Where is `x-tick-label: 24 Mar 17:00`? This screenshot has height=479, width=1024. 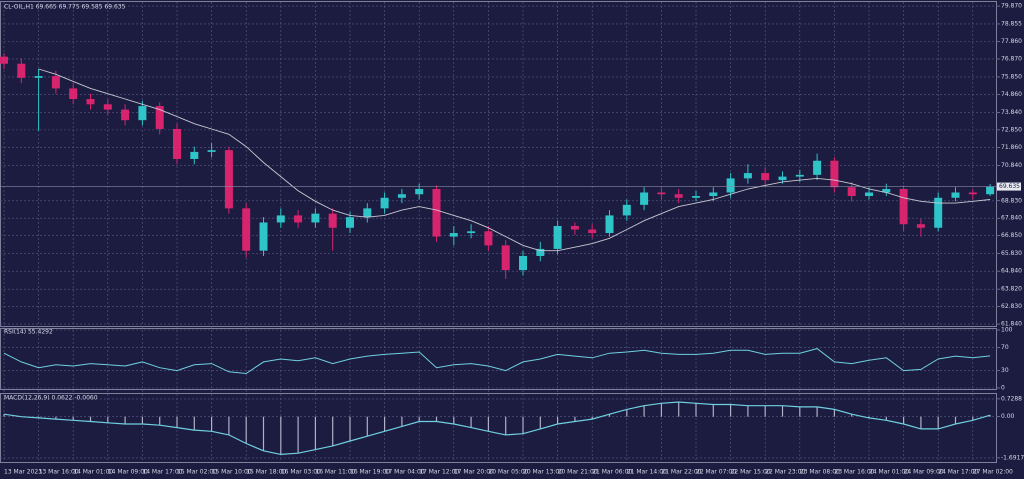
x-tick-label: 24 Mar 17:00 is located at coordinates (958, 472).